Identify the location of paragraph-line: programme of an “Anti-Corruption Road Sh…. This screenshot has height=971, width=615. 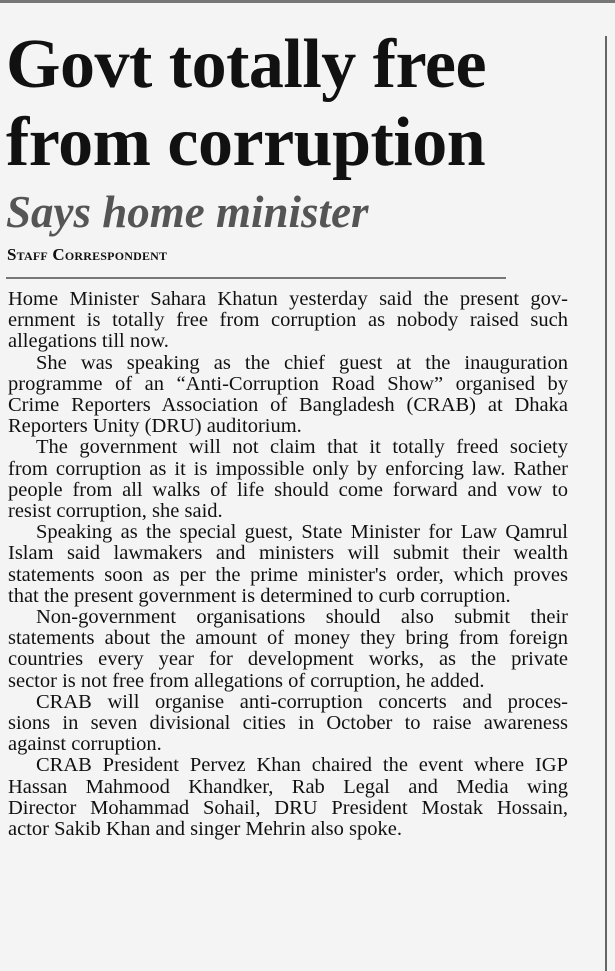
(288, 383).